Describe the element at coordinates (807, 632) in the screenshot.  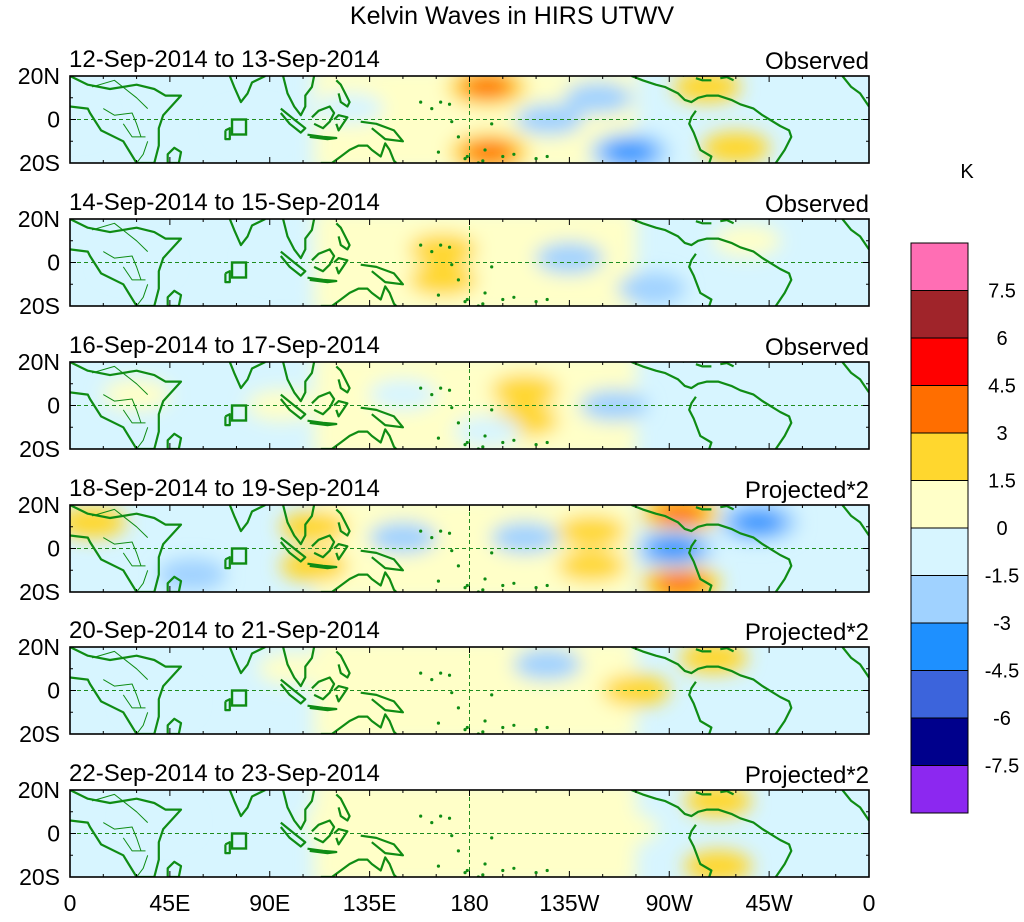
I see `panel-kind-label: Projected*2` at that location.